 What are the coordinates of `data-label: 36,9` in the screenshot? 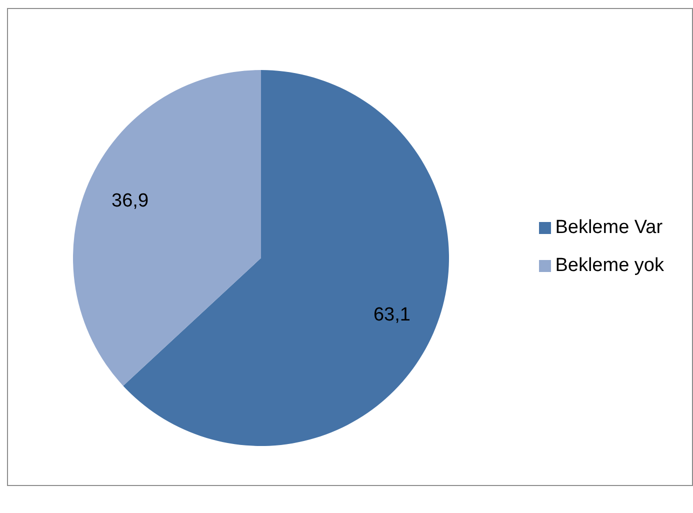 It's located at (130, 201).